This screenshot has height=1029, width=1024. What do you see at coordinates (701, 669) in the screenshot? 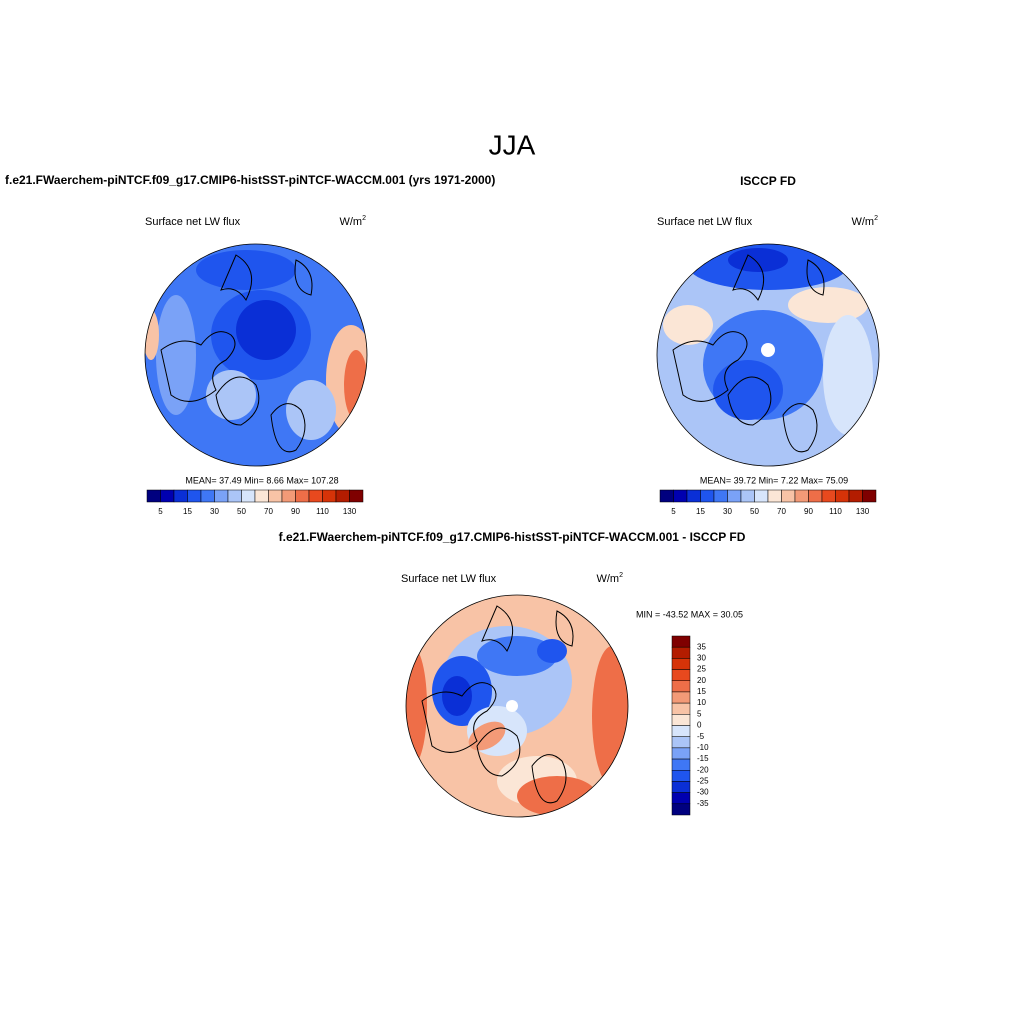
I see `colorbar-label: 25` at bounding box center [701, 669].